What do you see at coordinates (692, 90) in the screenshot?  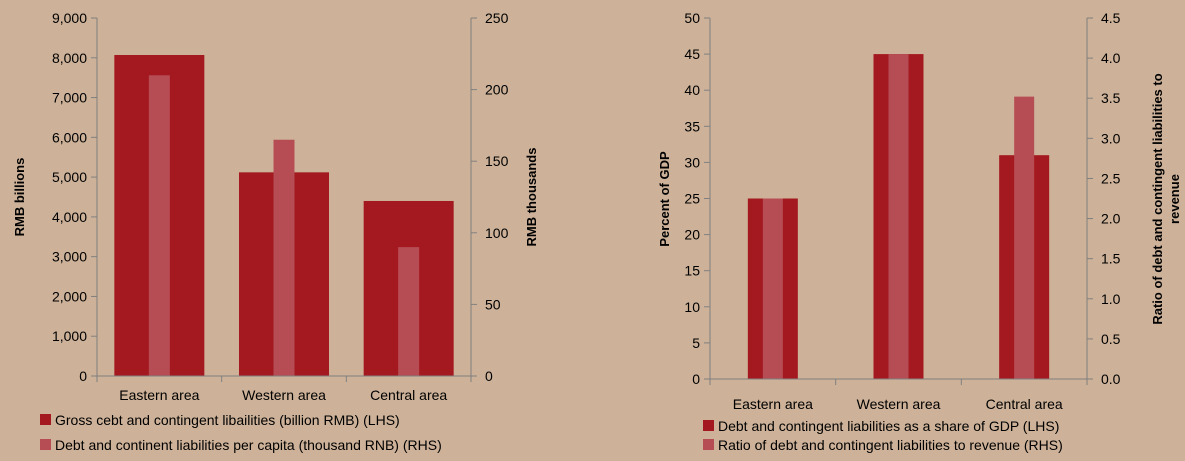 I see `y-tick-label: 40` at bounding box center [692, 90].